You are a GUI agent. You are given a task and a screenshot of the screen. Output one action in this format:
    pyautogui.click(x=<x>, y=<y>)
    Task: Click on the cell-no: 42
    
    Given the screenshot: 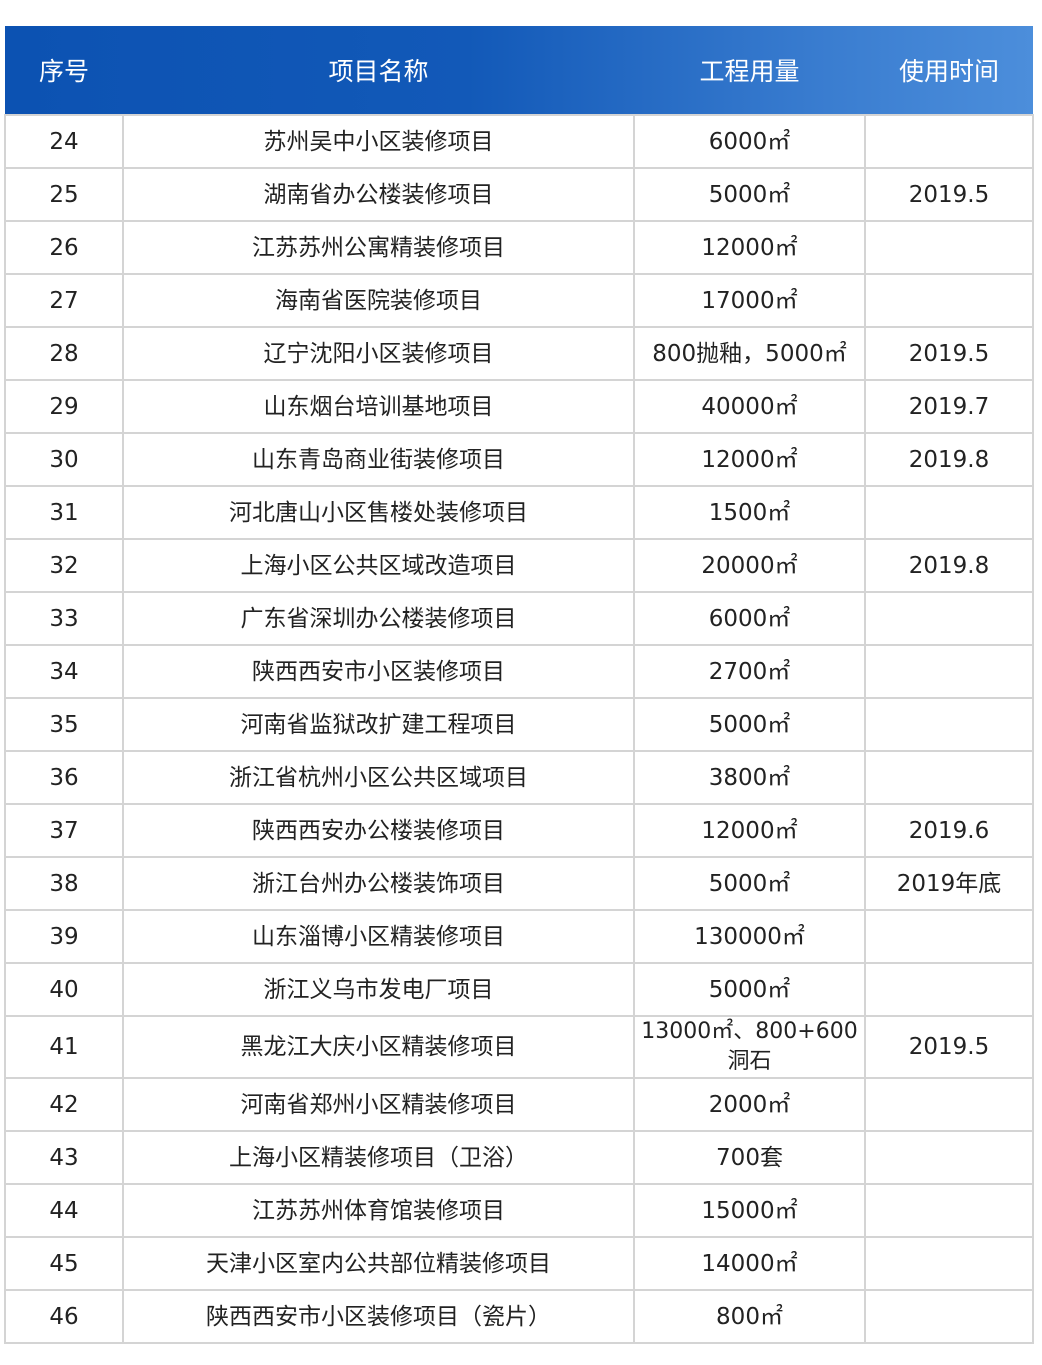 What is the action you would take?
    pyautogui.click(x=64, y=1104)
    